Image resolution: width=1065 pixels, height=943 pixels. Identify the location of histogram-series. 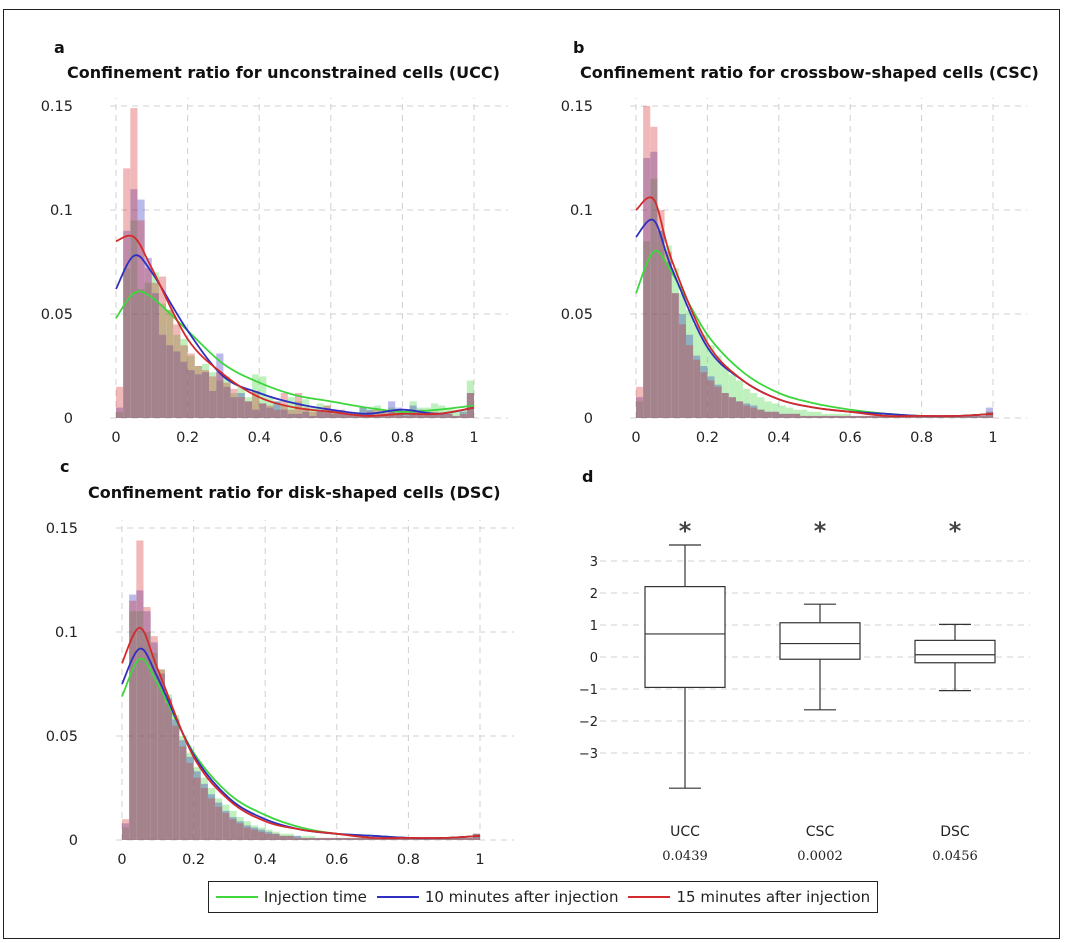
(301, 690).